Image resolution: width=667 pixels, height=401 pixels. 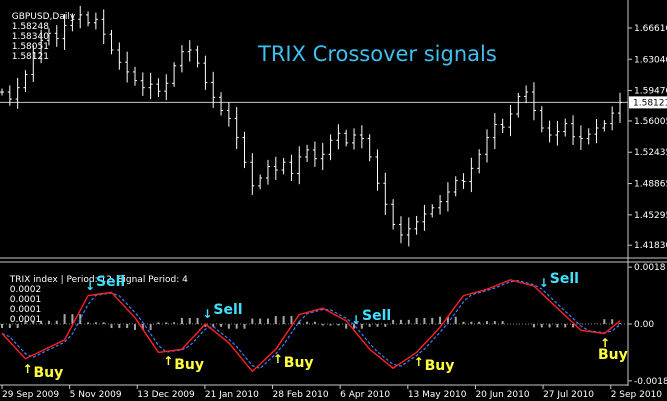 What do you see at coordinates (25, 320) in the screenshot?
I see `indicator-value-4: 0.0001` at bounding box center [25, 320].